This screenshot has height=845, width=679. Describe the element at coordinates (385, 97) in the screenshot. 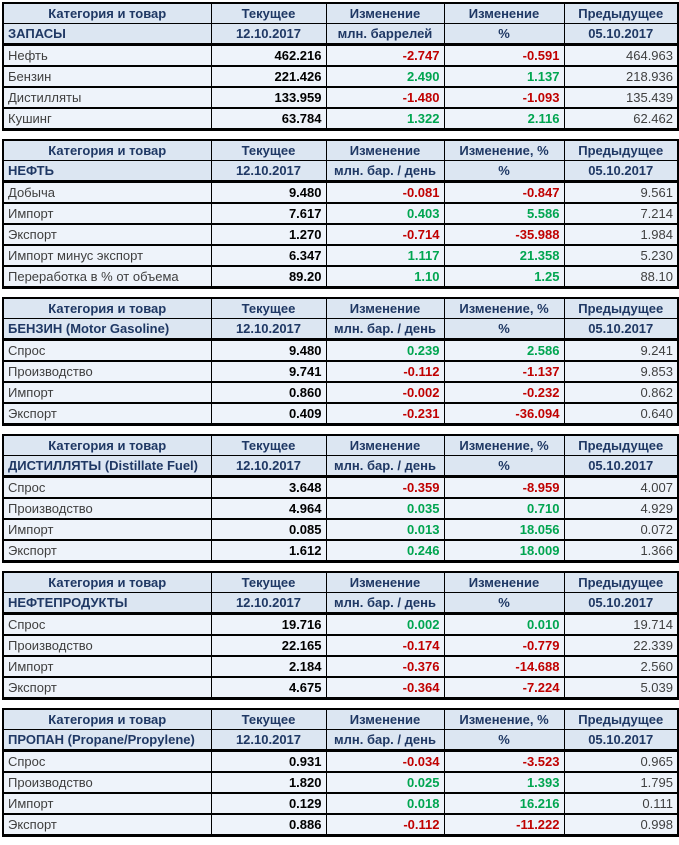

I see `change-value: -1.480` at that location.